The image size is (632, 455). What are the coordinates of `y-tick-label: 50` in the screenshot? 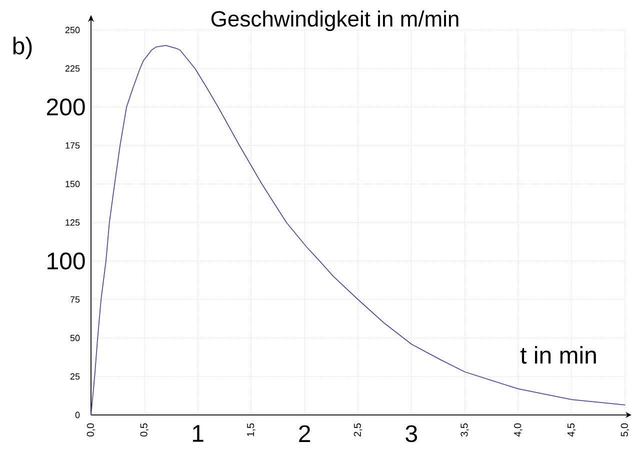 It's located at (75, 338).